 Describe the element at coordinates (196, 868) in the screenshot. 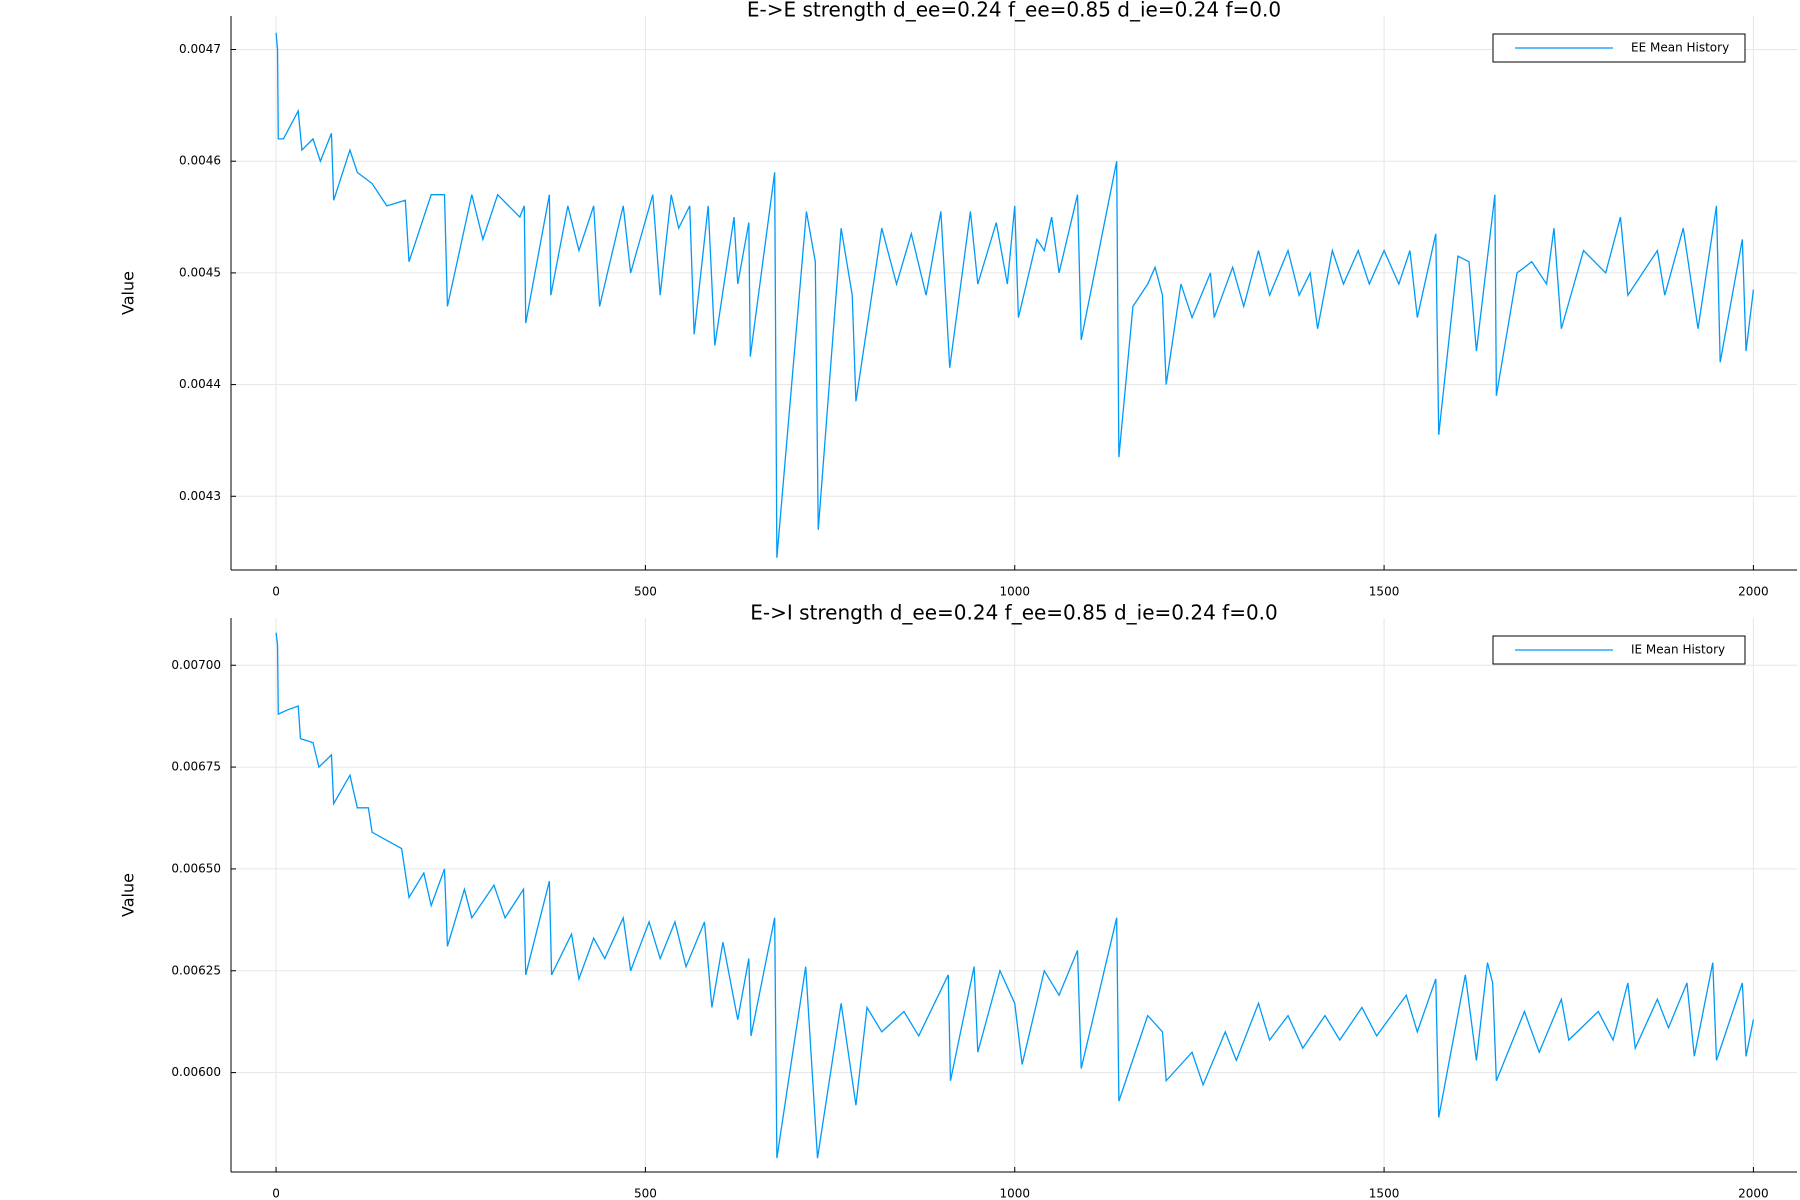

I see `y-tick-label: 0.00650` at that location.